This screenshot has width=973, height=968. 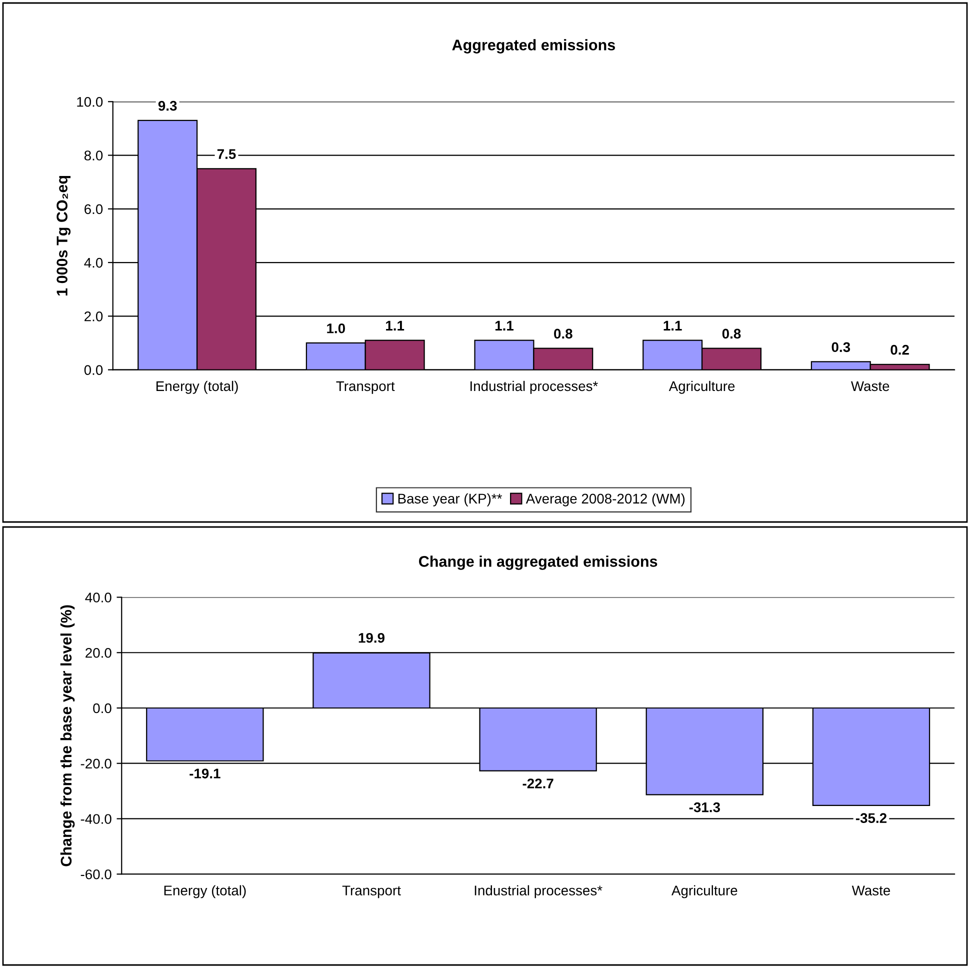 I want to click on data-label: -22.7, so click(x=538, y=783).